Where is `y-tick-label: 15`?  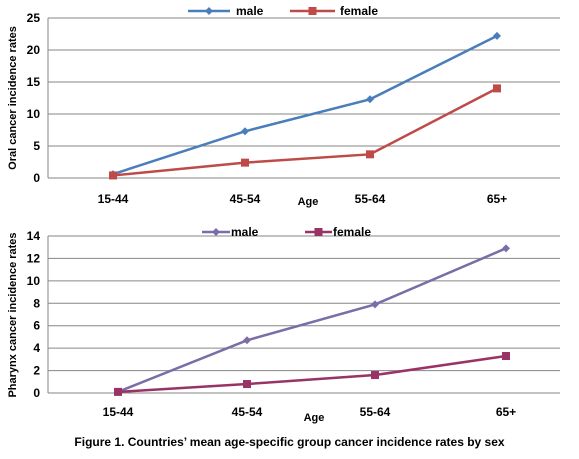 y-tick-label: 15 is located at coordinates (34, 82).